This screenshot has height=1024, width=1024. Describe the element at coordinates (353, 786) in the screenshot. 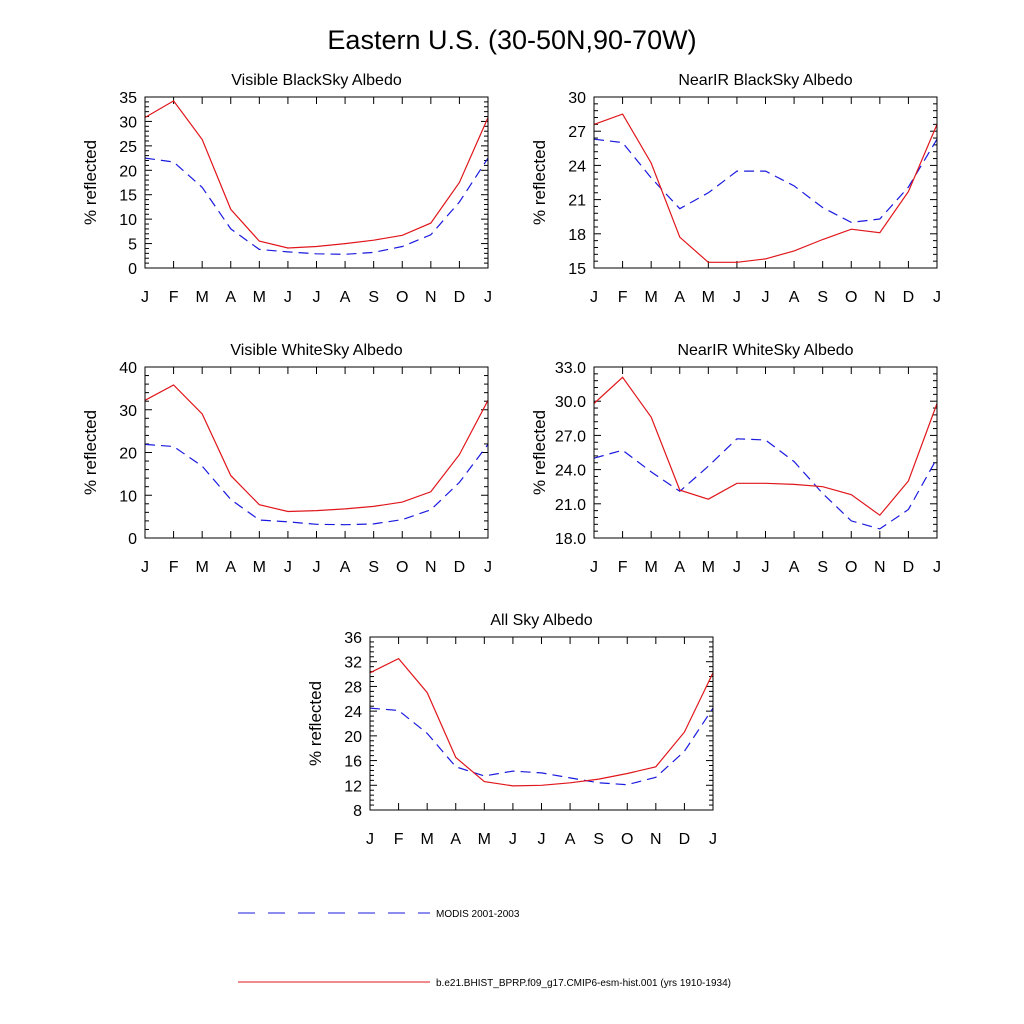

I see `y-tick-label: 12` at that location.